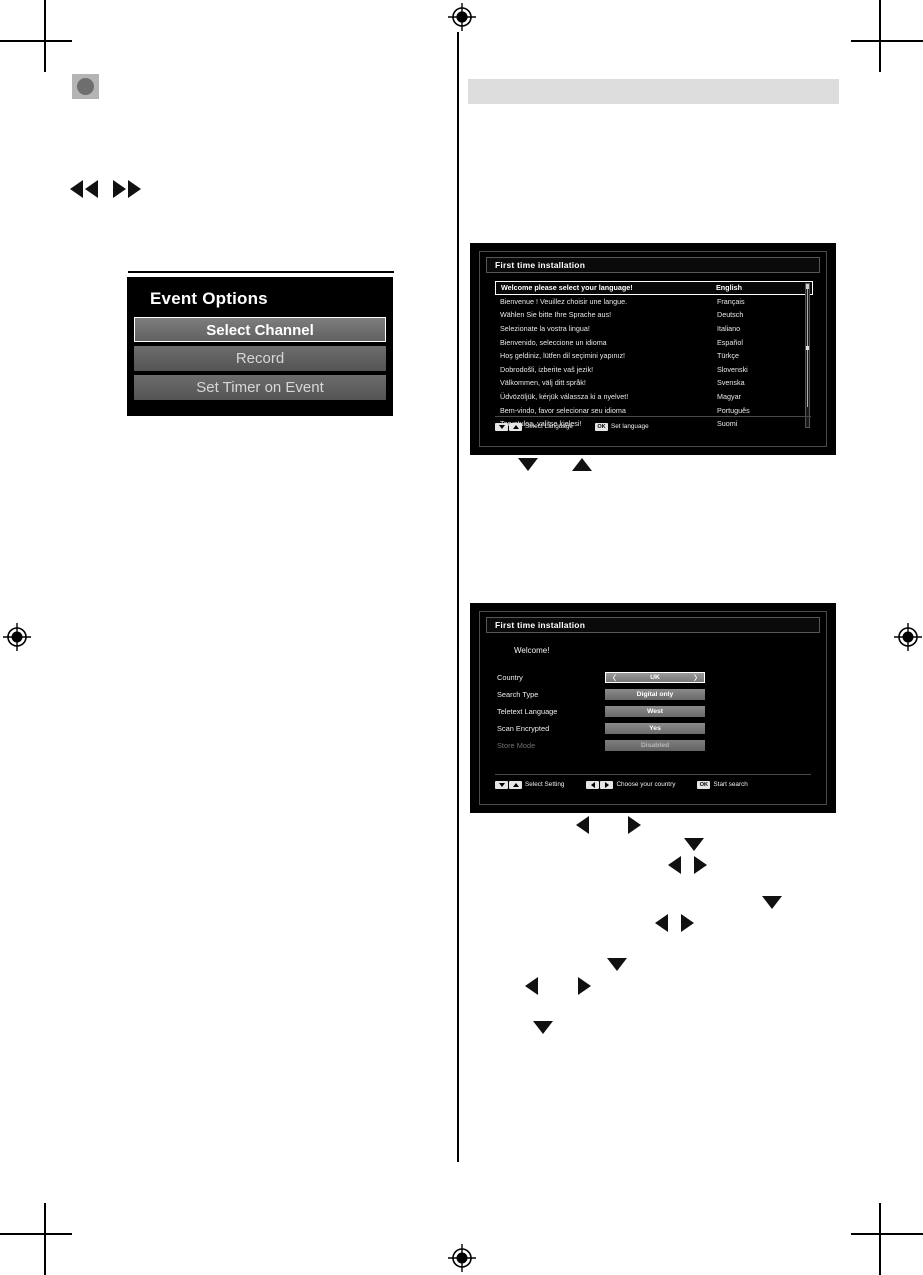 This screenshot has height=1275, width=923. I want to click on ok-key-icon: OK, so click(601, 426).